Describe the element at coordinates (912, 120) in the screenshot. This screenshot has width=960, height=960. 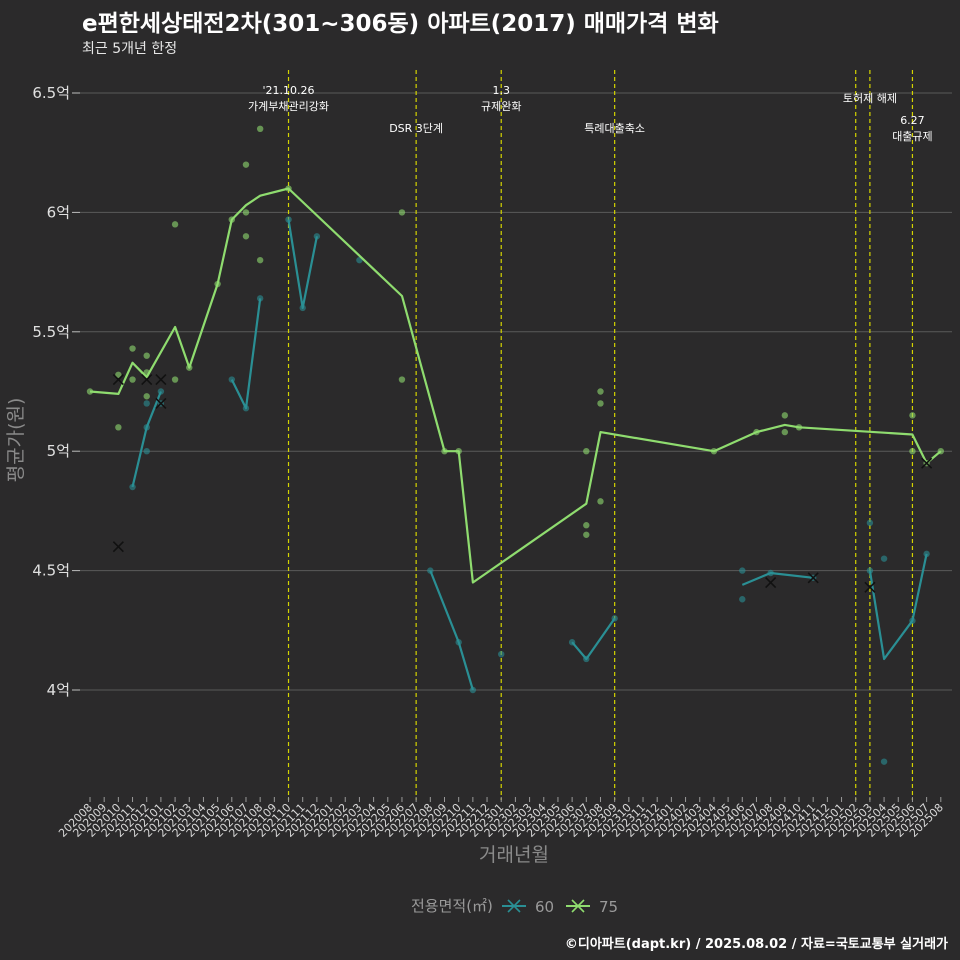
I see `event-label: 6.27` at that location.